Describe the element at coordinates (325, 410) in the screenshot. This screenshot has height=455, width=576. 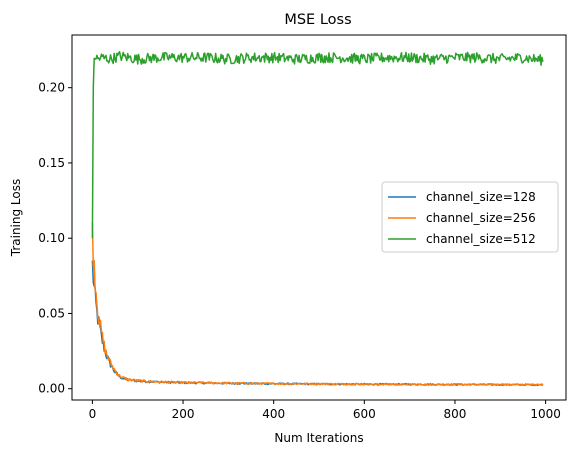
I see `x-axis: 0 200 400 600 800 1000` at that location.